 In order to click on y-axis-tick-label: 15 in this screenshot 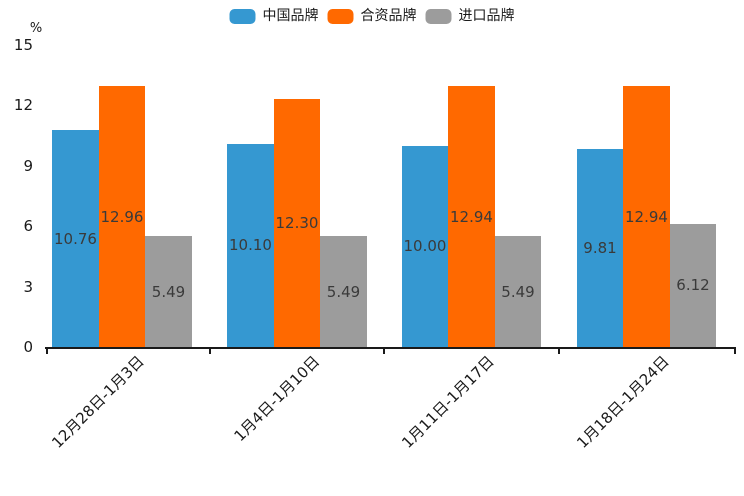, I will do `click(23, 45)`.